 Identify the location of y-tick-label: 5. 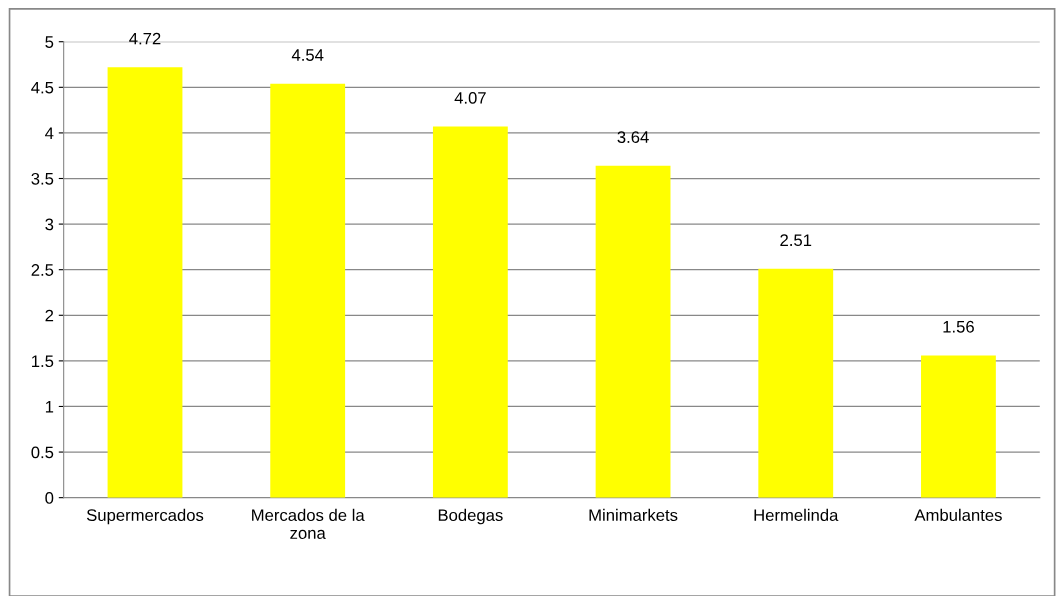
(49, 42).